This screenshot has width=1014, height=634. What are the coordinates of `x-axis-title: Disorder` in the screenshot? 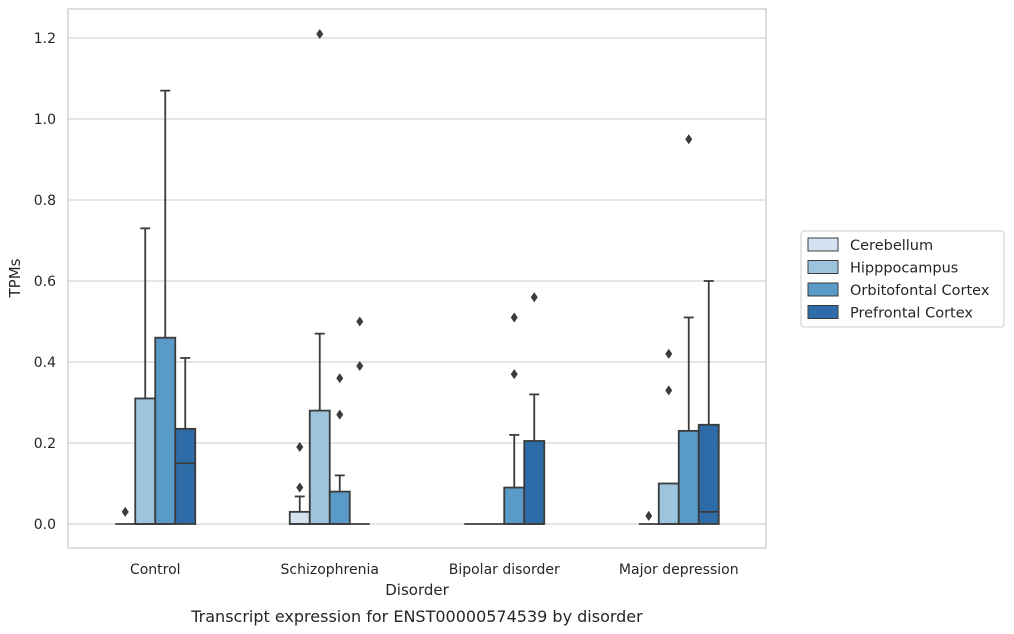 It's located at (417, 590).